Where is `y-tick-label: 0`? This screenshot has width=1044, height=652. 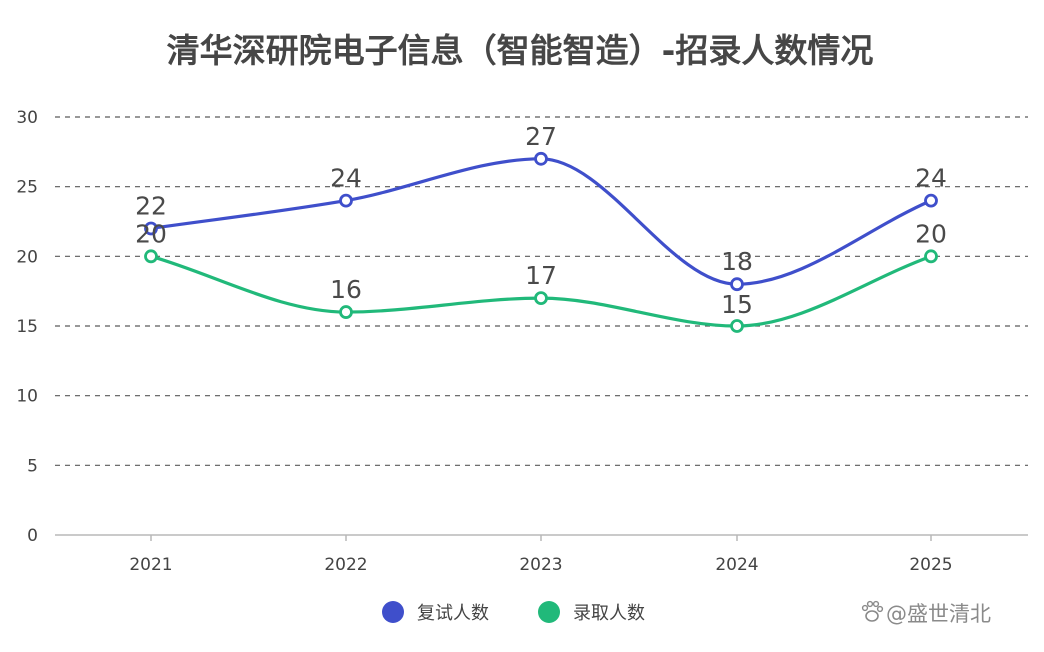
y-tick-label: 0 is located at coordinates (32, 536).